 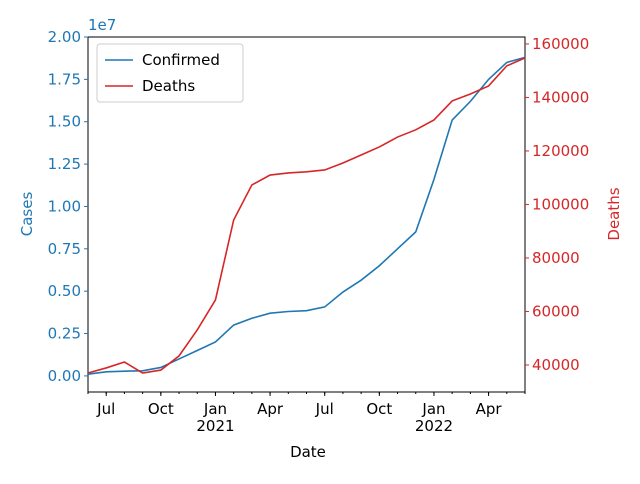 I want to click on y2-tick-label: 100000, so click(x=560, y=204).